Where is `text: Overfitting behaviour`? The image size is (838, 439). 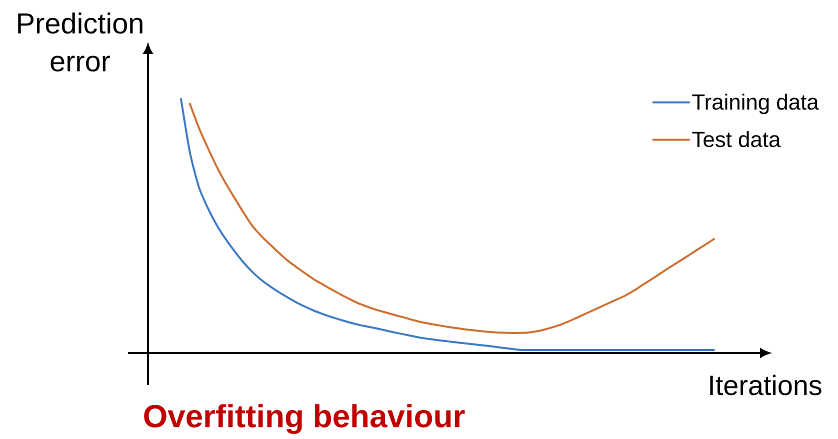
text: Overfitting behaviour is located at coordinates (304, 419).